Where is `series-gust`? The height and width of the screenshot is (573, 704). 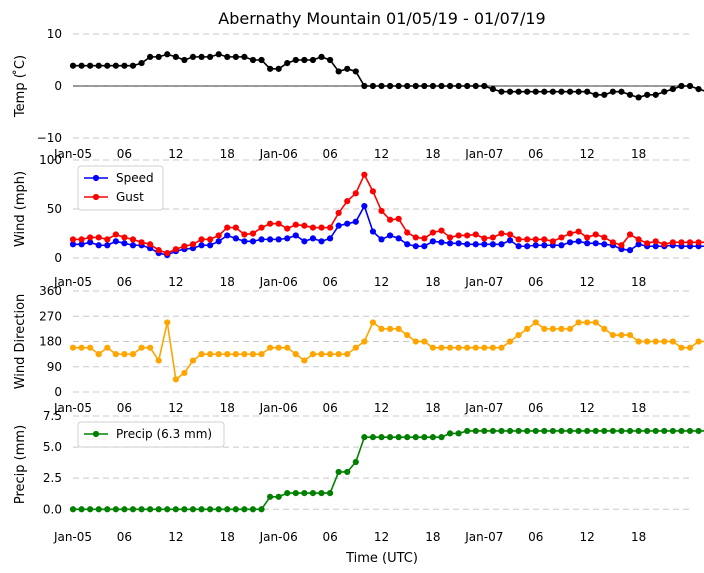 series-gust is located at coordinates (386, 214).